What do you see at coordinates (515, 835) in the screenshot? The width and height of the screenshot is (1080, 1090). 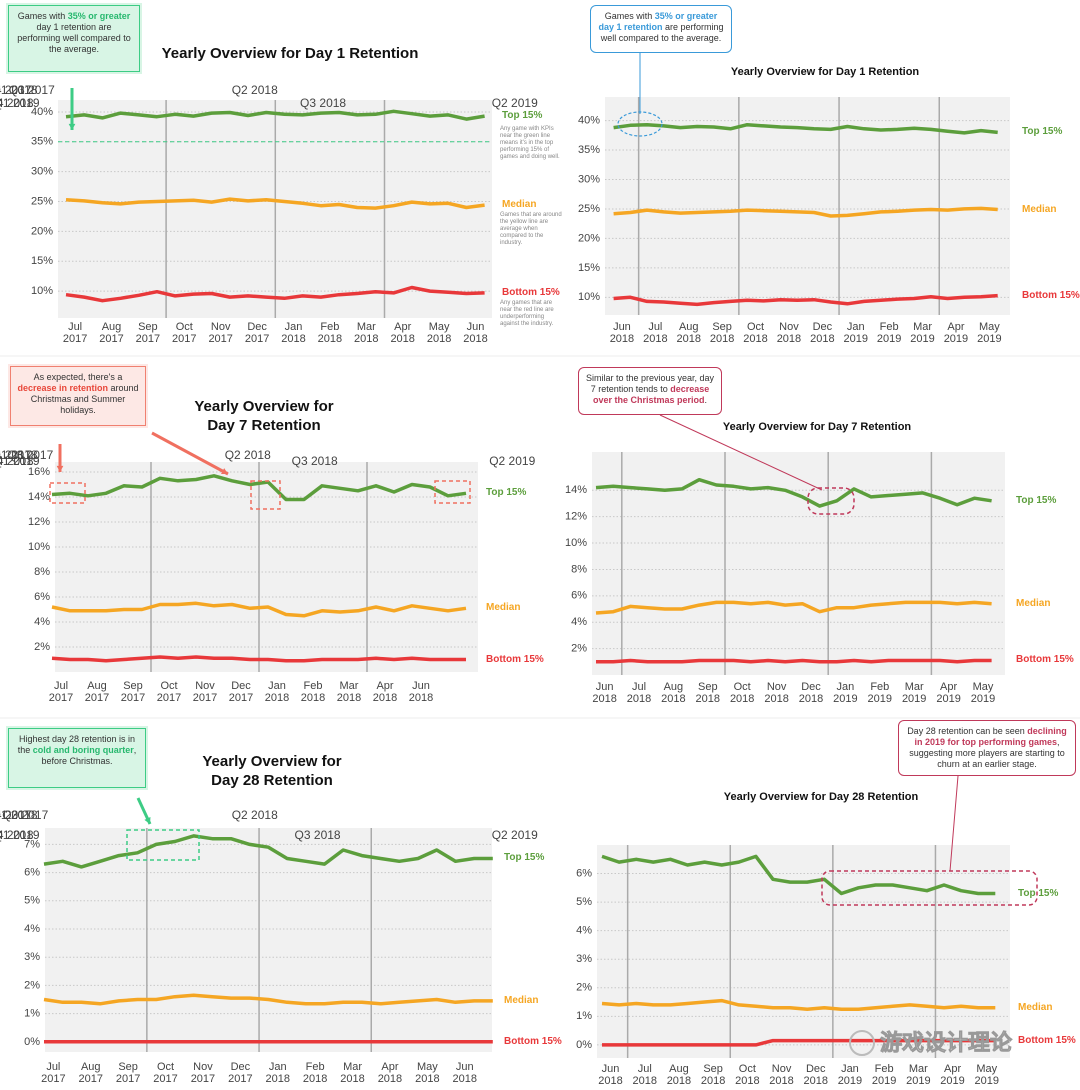 I see `quarter-label: Q2 2019` at bounding box center [515, 835].